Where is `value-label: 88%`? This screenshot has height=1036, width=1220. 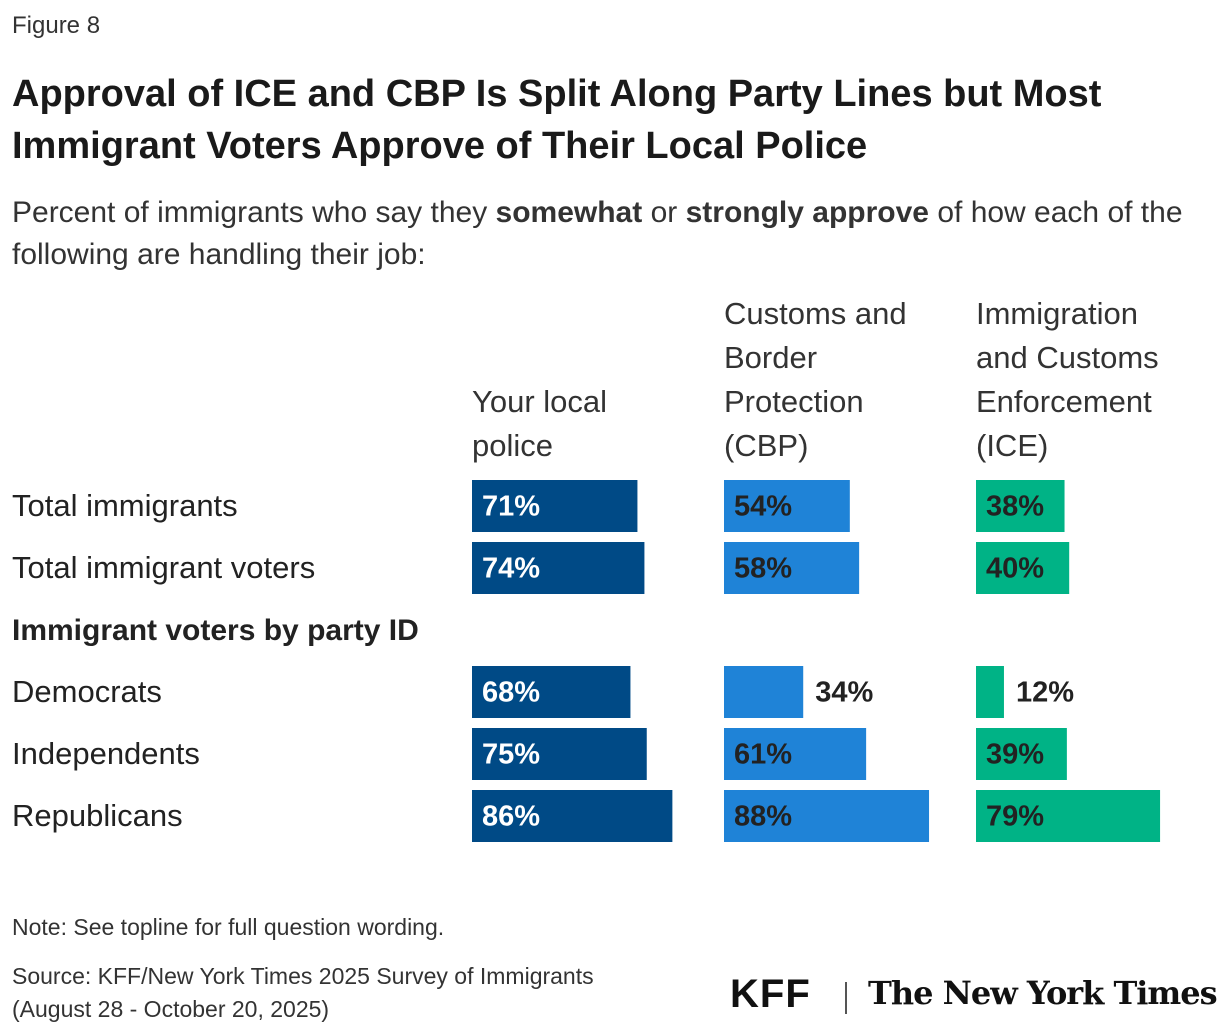
value-label: 88% is located at coordinates (763, 817).